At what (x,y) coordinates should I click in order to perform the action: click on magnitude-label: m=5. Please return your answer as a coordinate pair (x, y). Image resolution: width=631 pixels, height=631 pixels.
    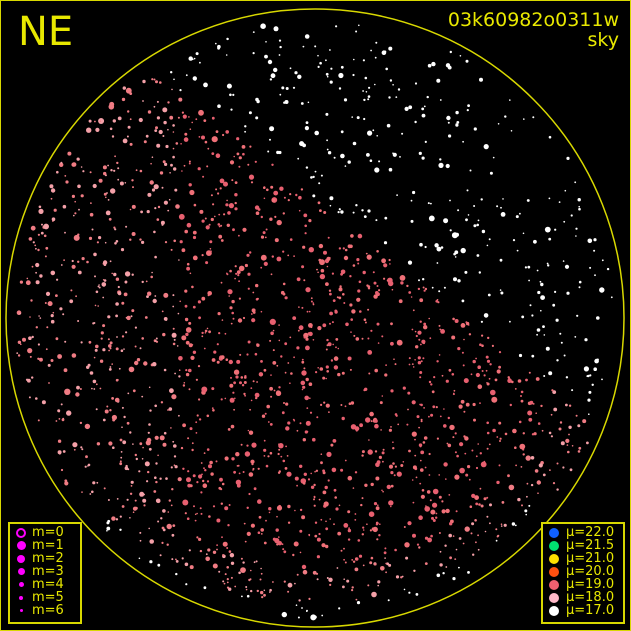
    Looking at the image, I should click on (48, 597).